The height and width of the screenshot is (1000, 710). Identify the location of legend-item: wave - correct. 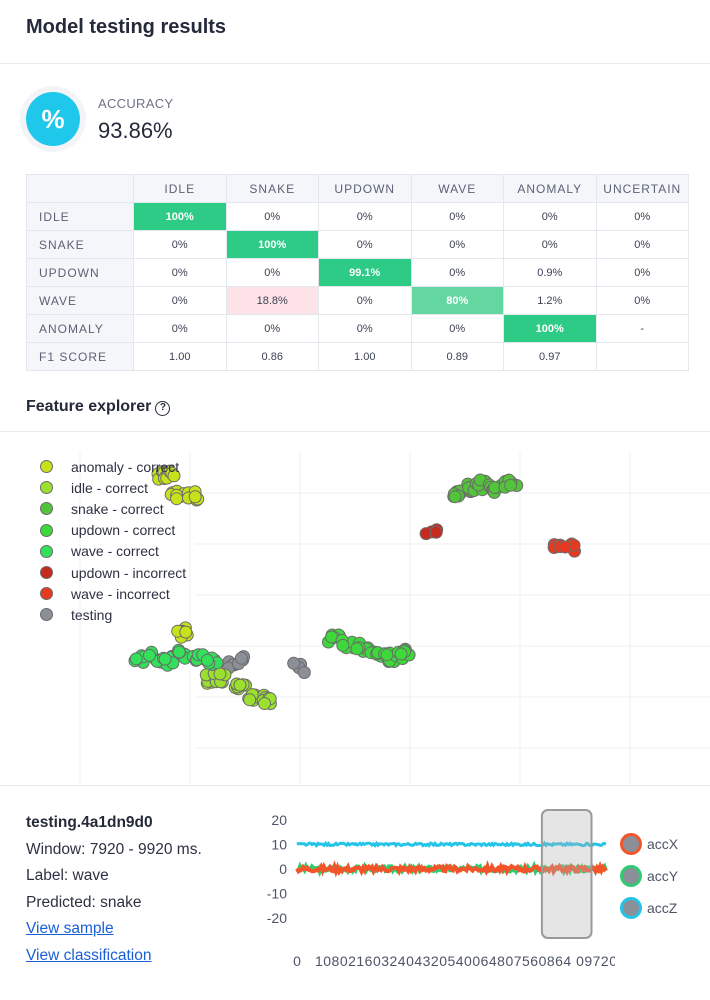
(113, 551).